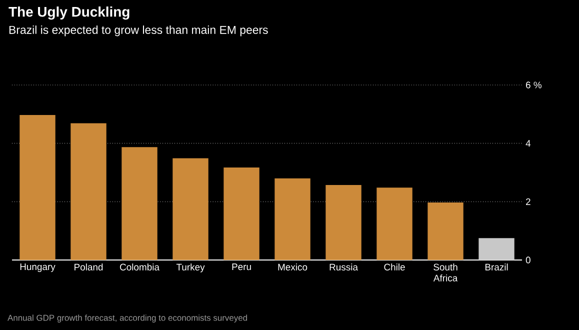 Image resolution: width=579 pixels, height=330 pixels. Describe the element at coordinates (190, 268) in the screenshot. I see `x-tick-label: Turkey` at that location.